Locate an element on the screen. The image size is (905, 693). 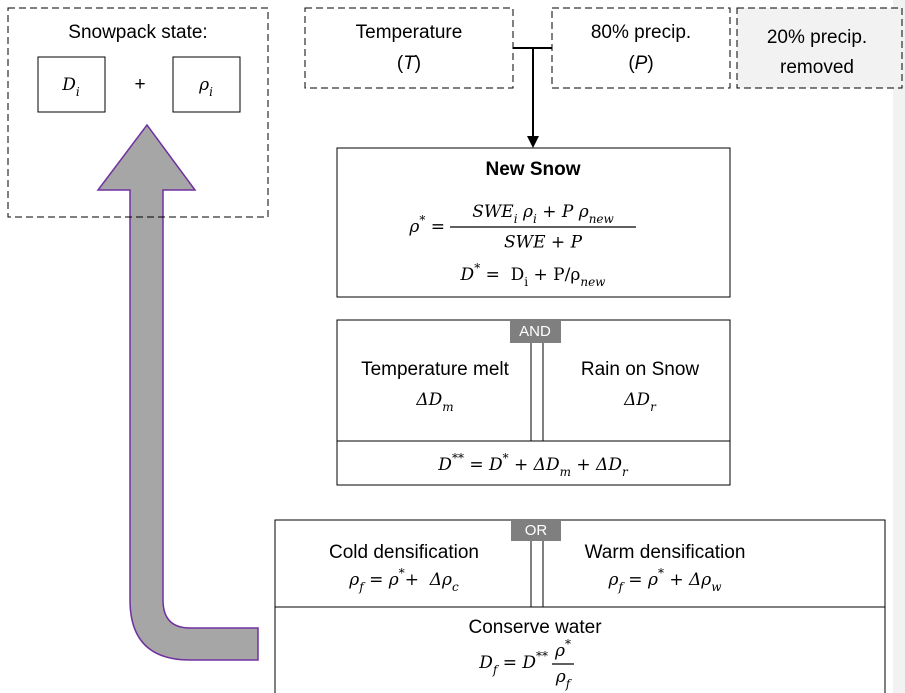
snowpack-box is located at coordinates (138, 112).